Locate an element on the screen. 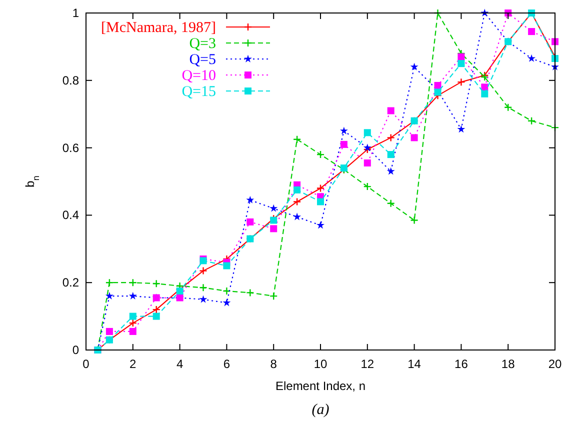  text: (a) is located at coordinates (321, 410).